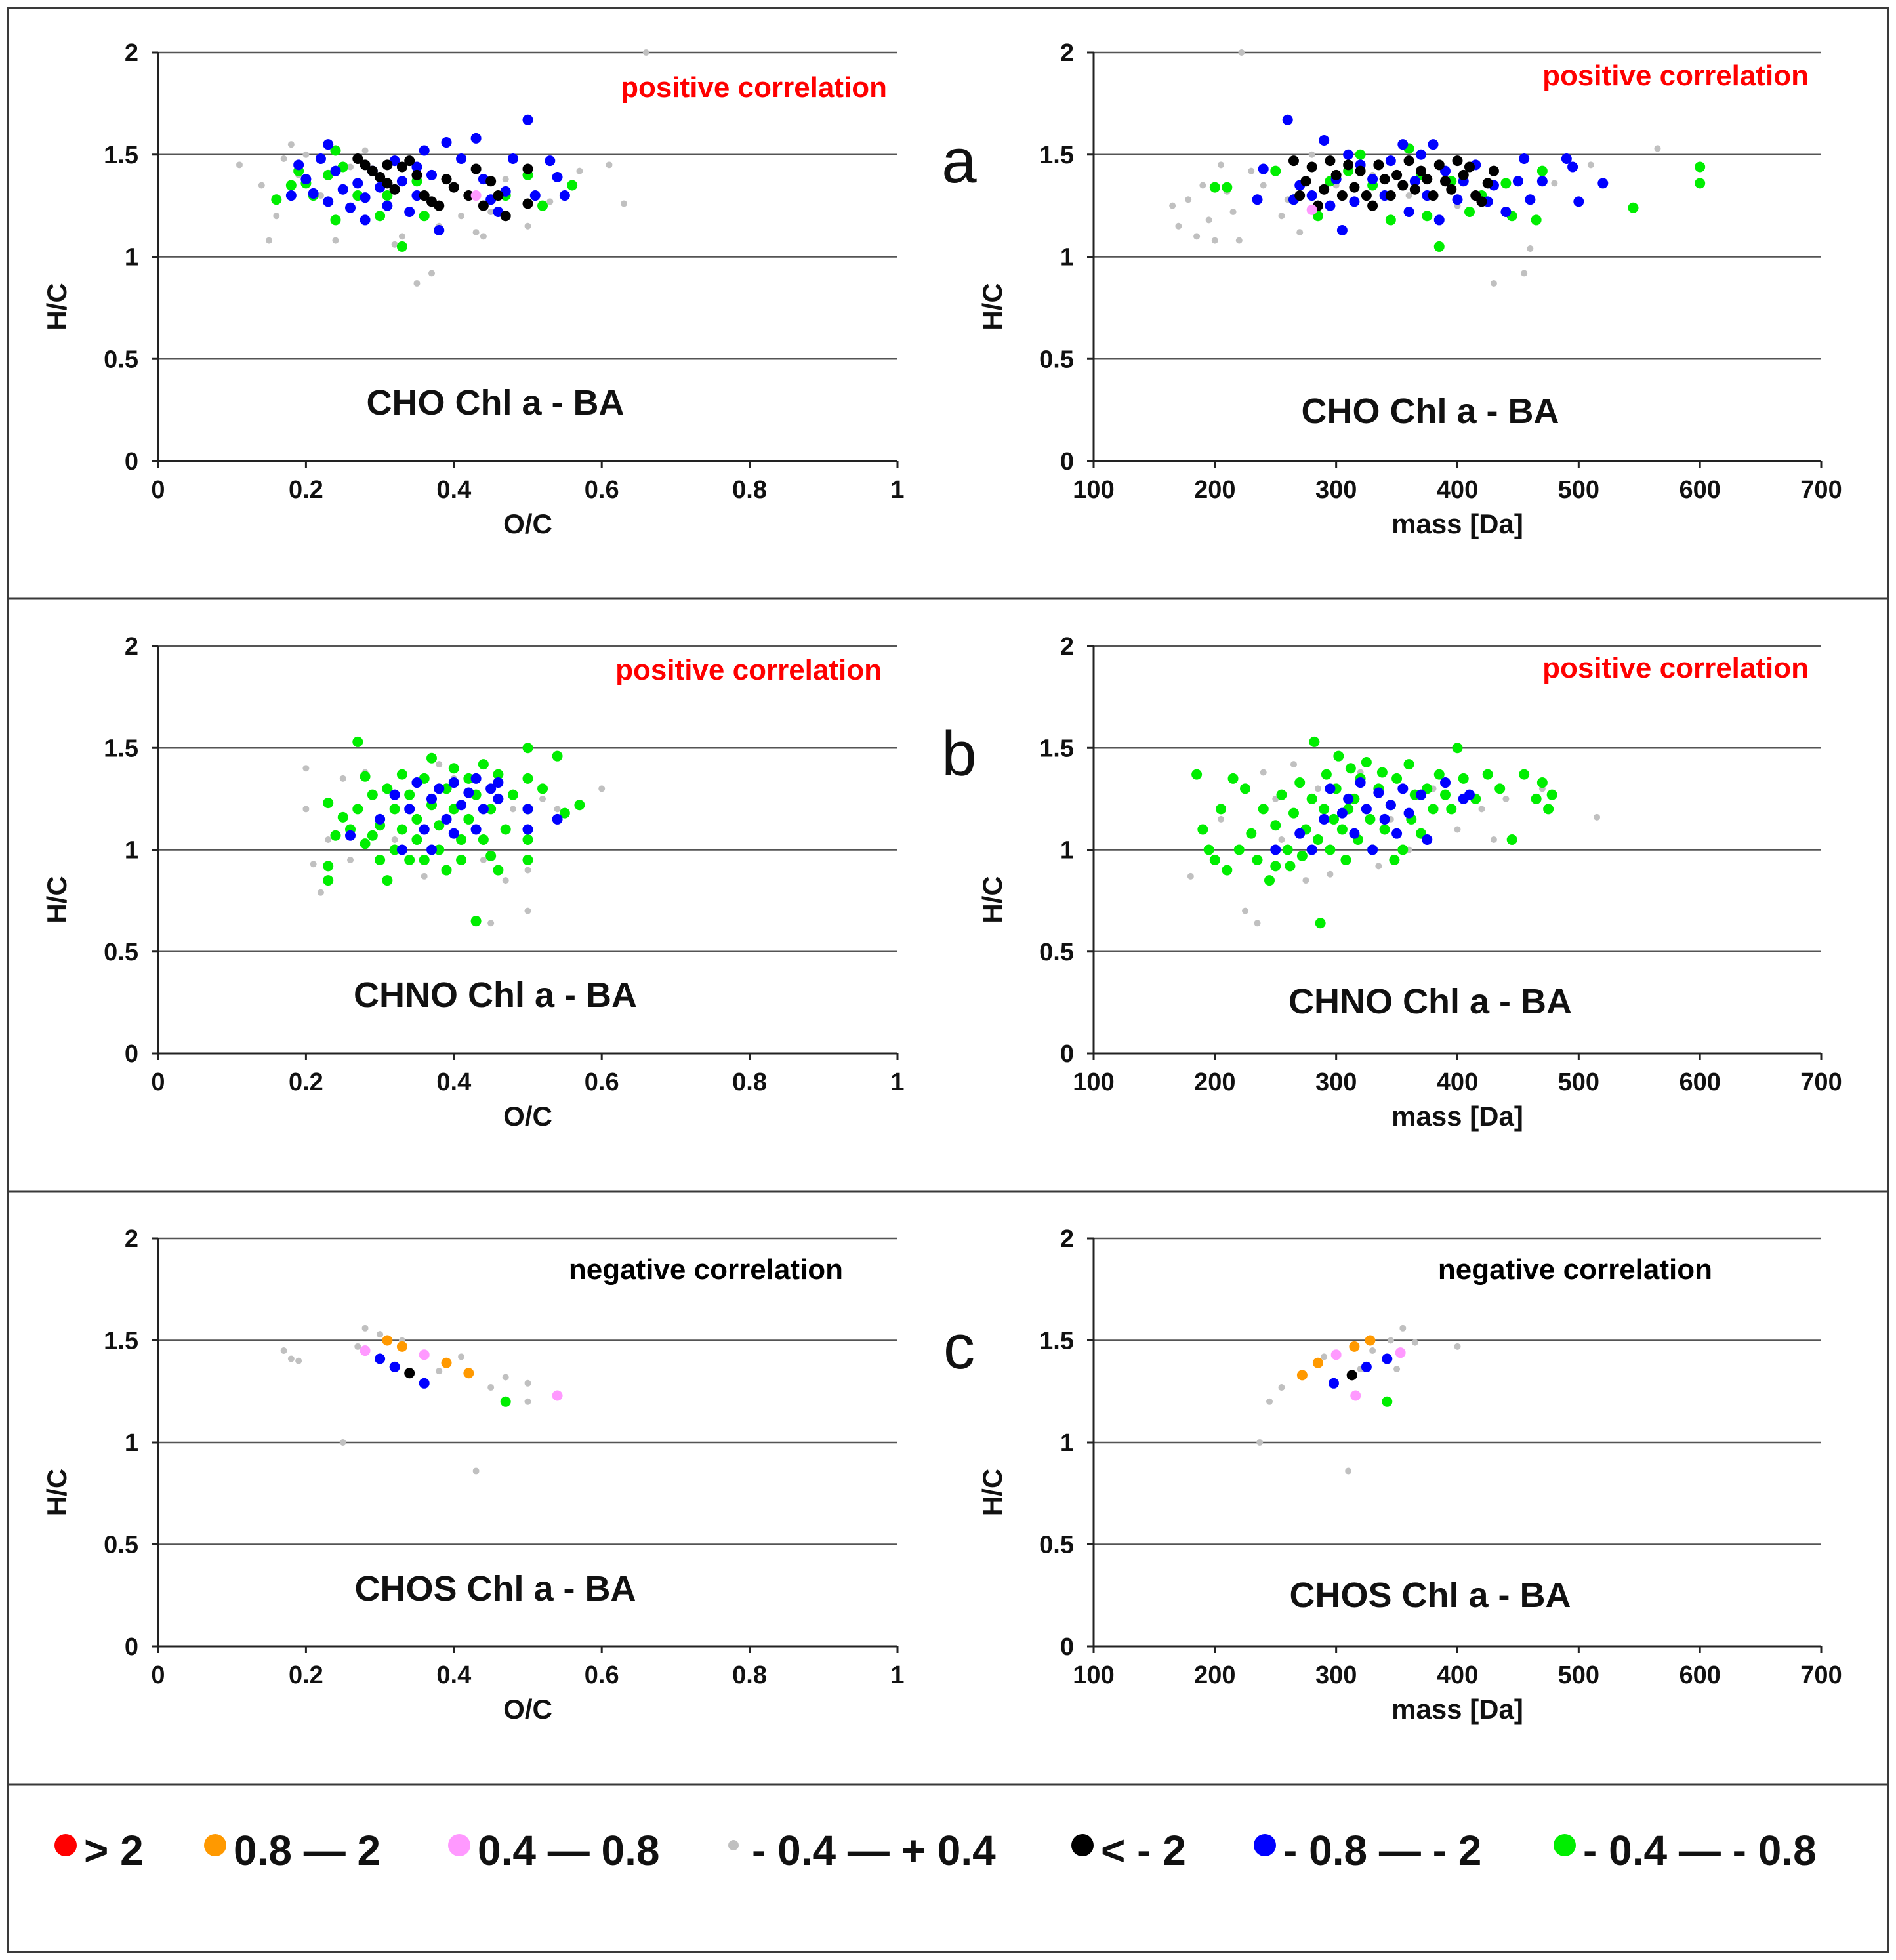 This screenshot has height=1960, width=1896. Describe the element at coordinates (1821, 1083) in the screenshot. I see `x-tick-label: 700` at that location.